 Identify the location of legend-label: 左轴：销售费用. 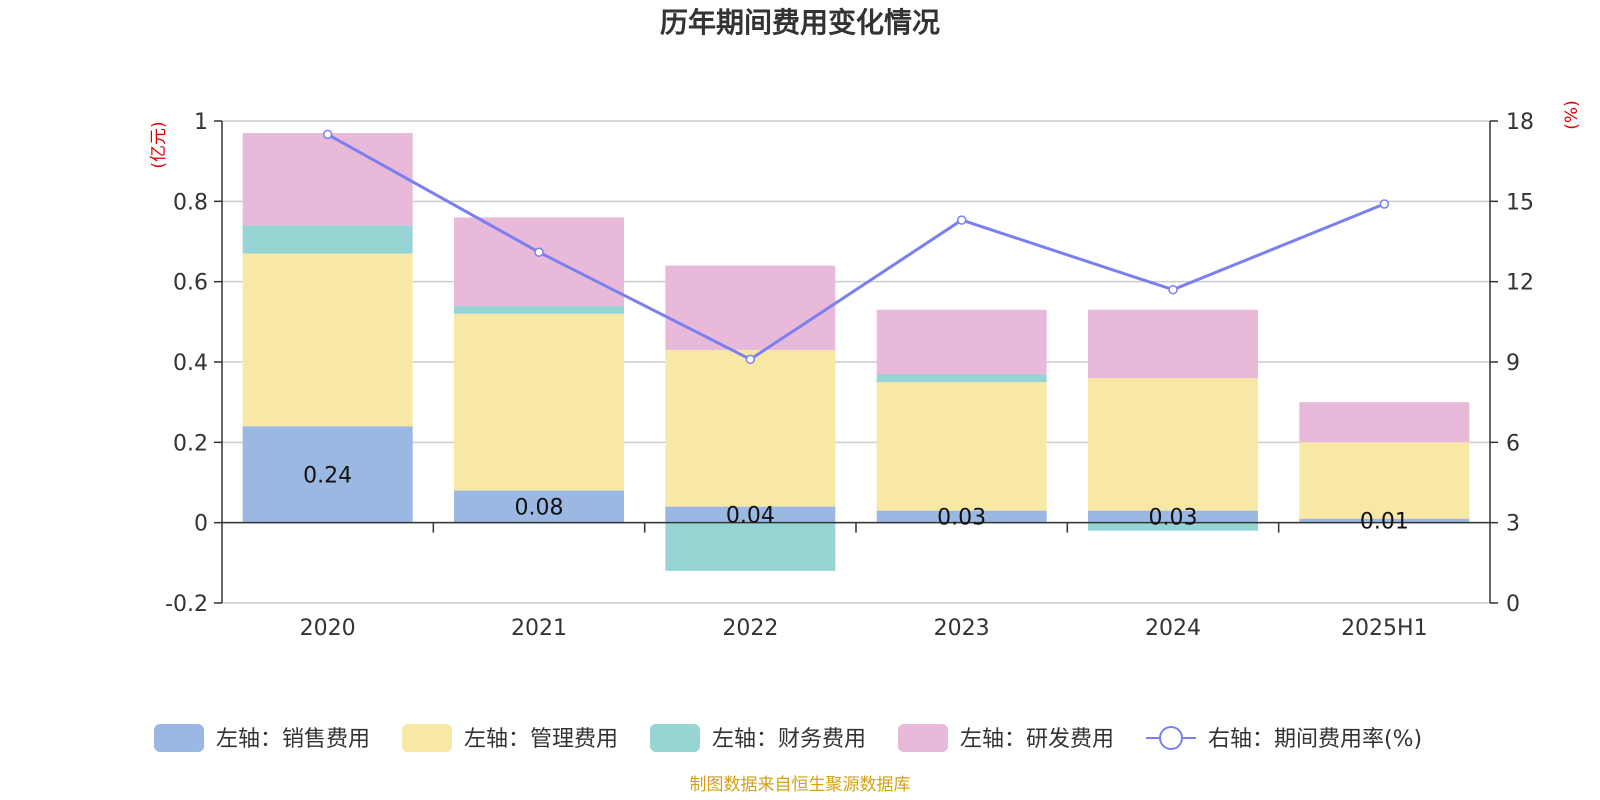
(293, 739).